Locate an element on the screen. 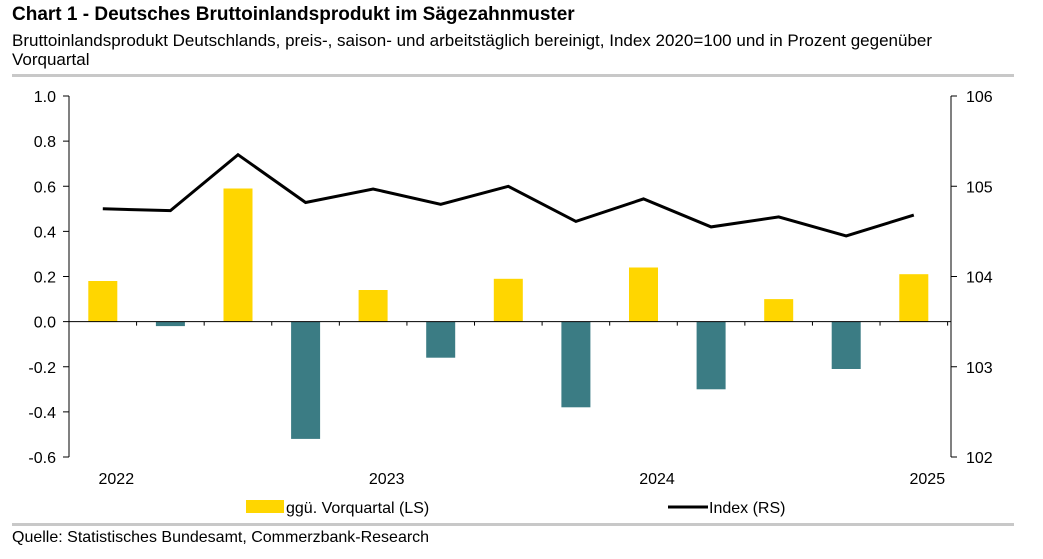 The image size is (1043, 559). x-tick-label: 2025 is located at coordinates (928, 479).